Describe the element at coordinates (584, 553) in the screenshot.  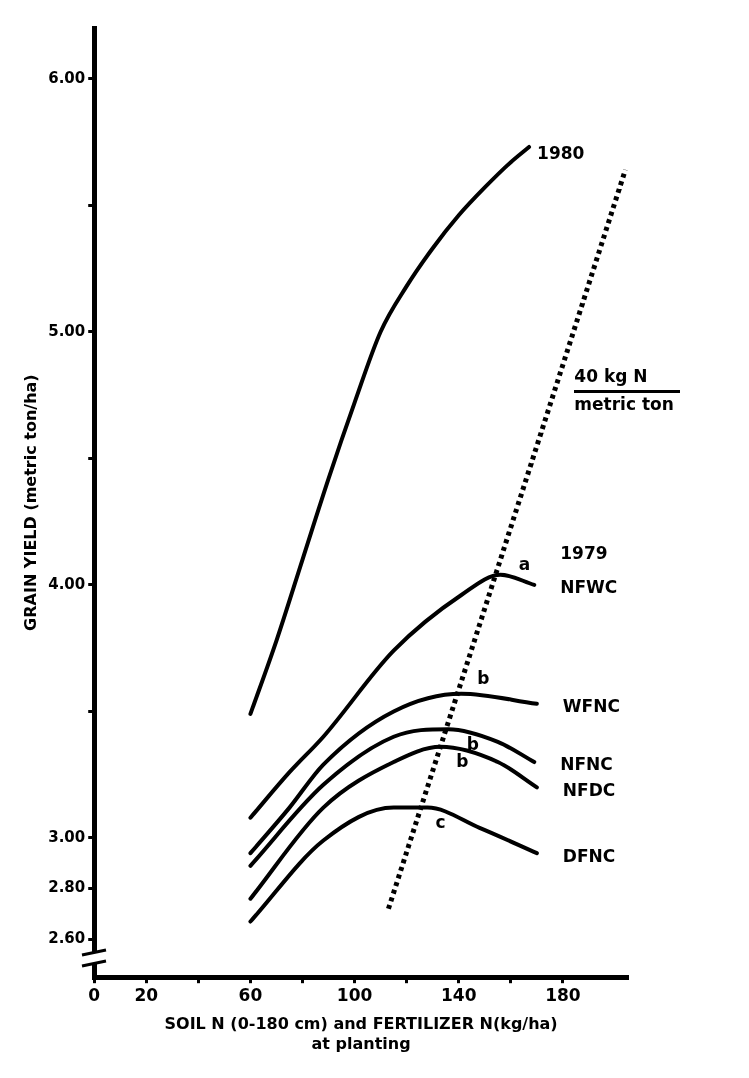
I see `annotation: 1979` at that location.